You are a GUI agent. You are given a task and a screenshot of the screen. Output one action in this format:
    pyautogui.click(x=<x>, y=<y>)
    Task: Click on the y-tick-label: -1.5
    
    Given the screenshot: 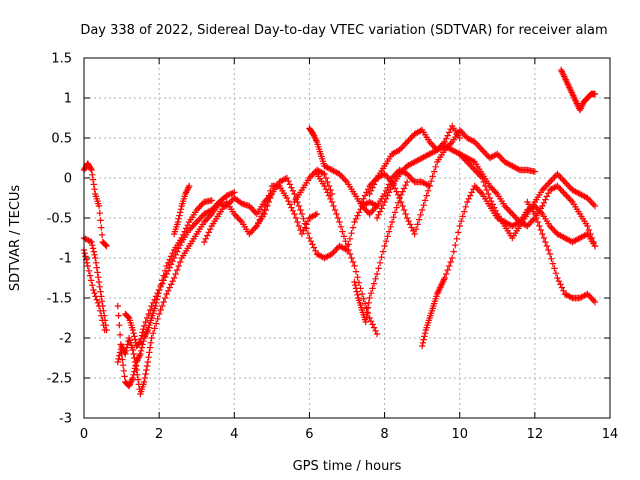 What is the action you would take?
    pyautogui.click(x=59, y=299)
    